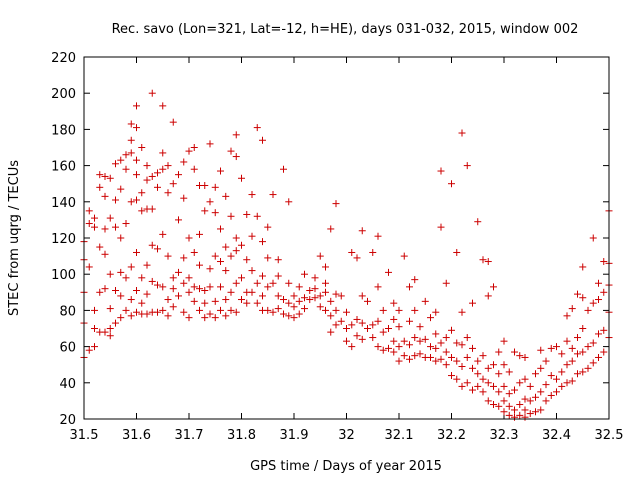 This screenshot has width=640, height=480. Describe the element at coordinates (63, 239) in the screenshot. I see `y-tick-label: 120` at that location.